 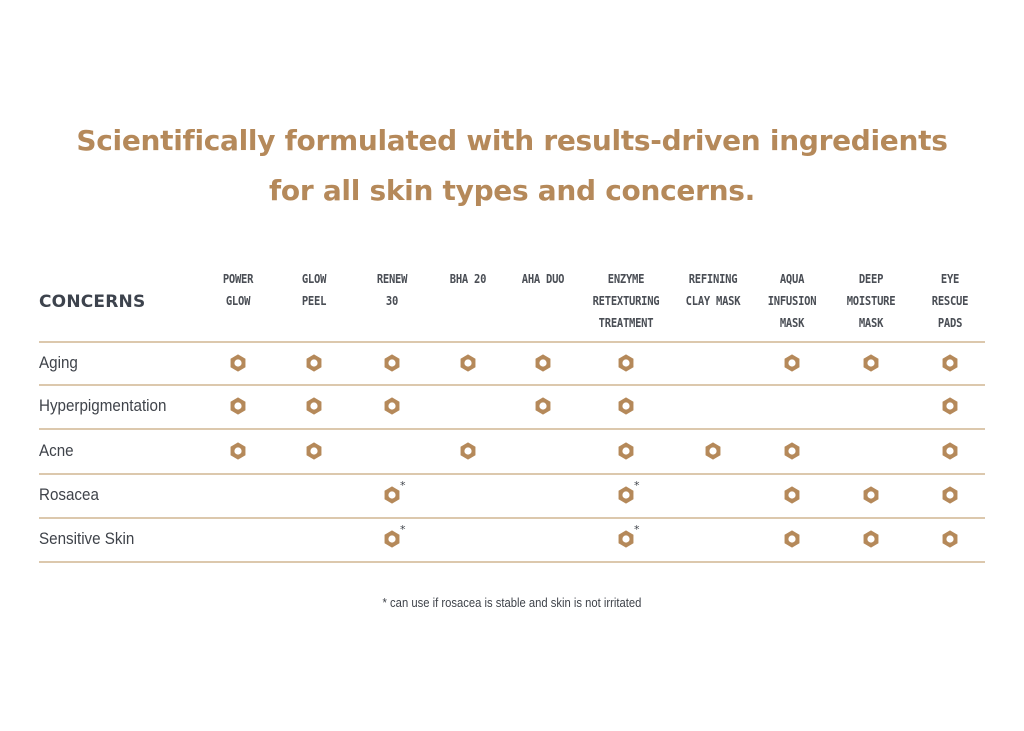 I want to click on column-header-deep-moisture-mask: DEEP MOISTURE MASK, so click(x=871, y=301).